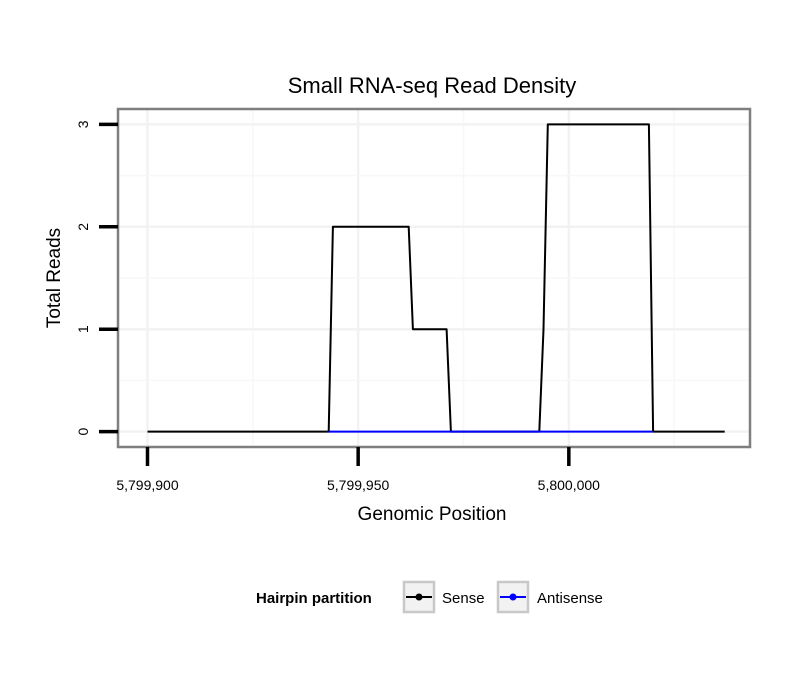  What do you see at coordinates (83, 227) in the screenshot?
I see `y-tick-label: 2` at bounding box center [83, 227].